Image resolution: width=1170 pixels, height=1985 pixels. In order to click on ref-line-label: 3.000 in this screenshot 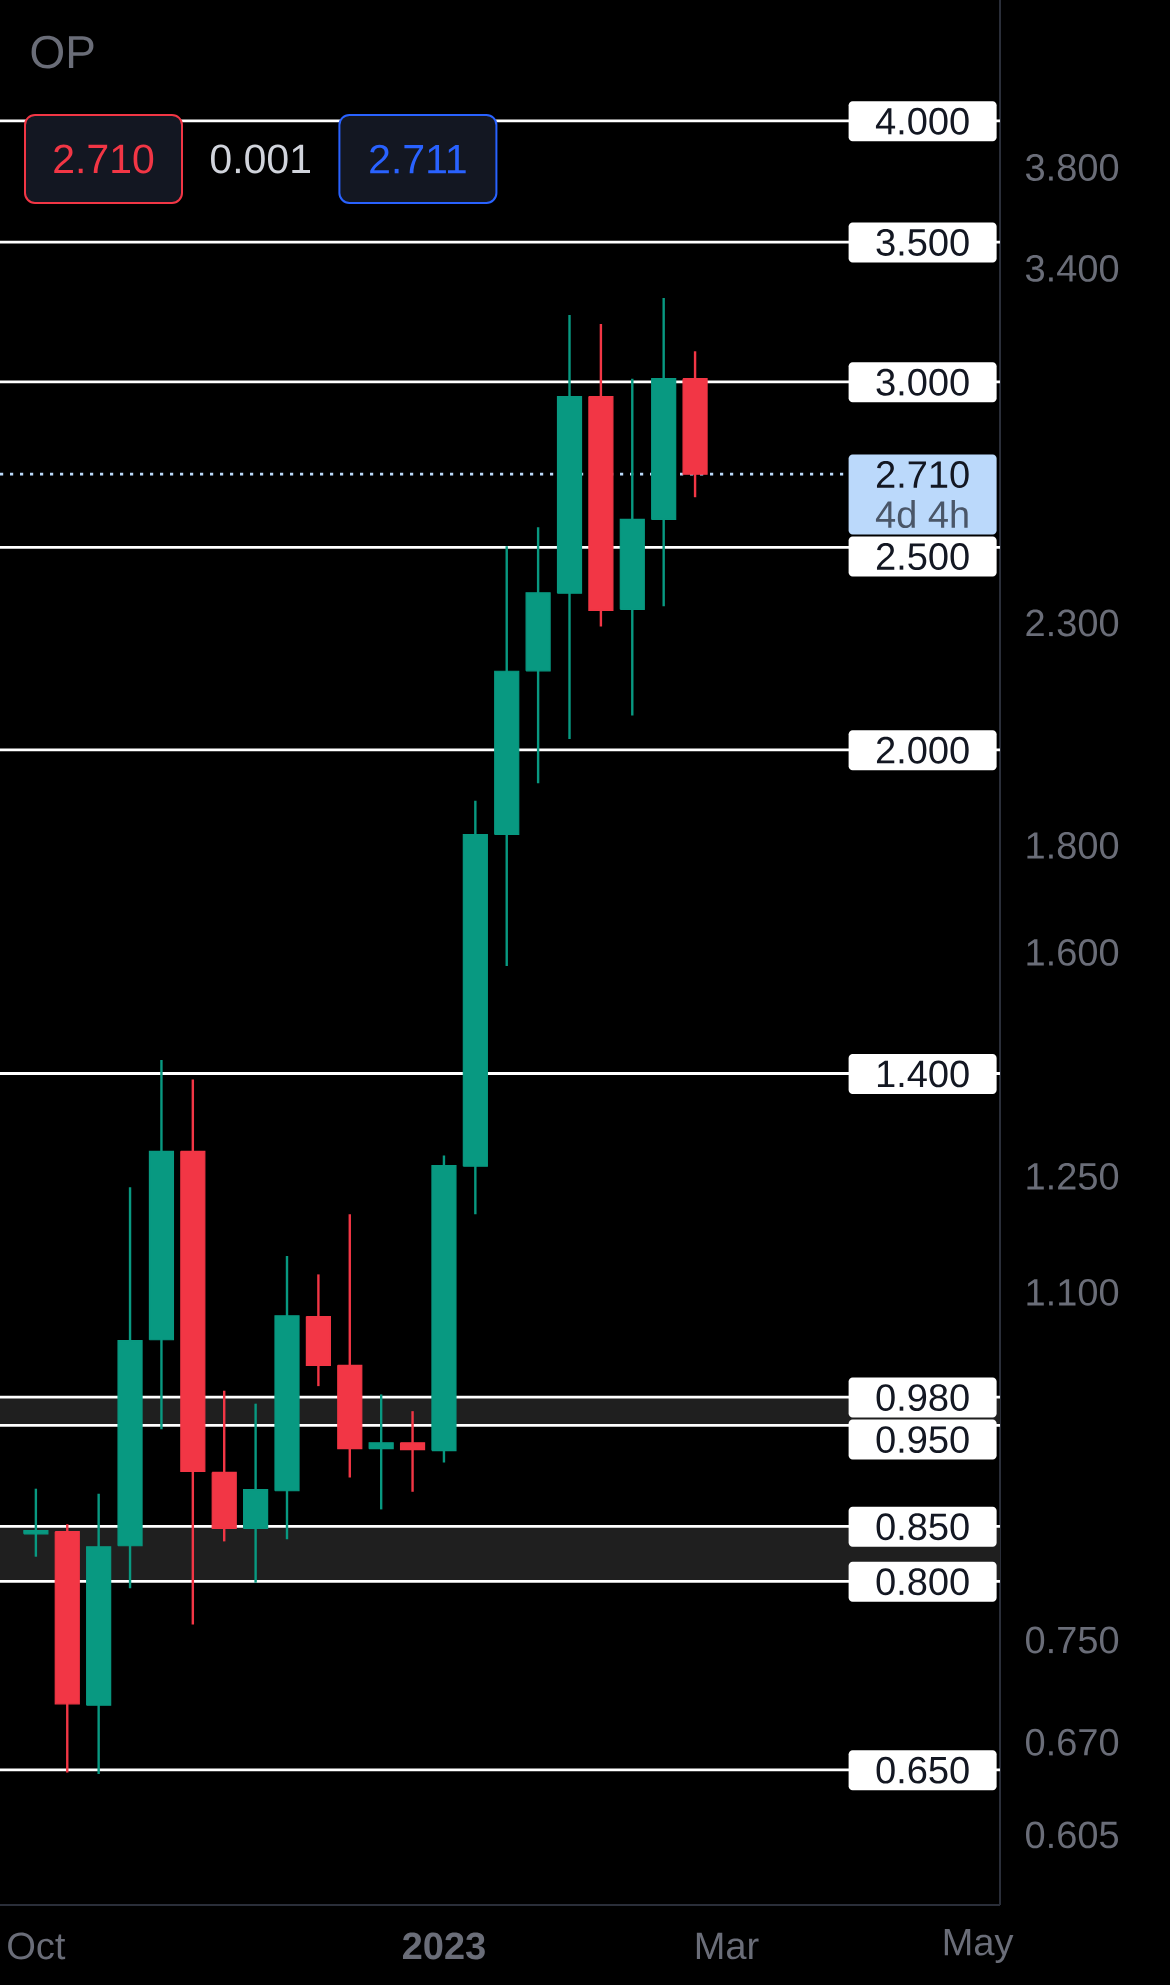, I will do `click(922, 382)`.